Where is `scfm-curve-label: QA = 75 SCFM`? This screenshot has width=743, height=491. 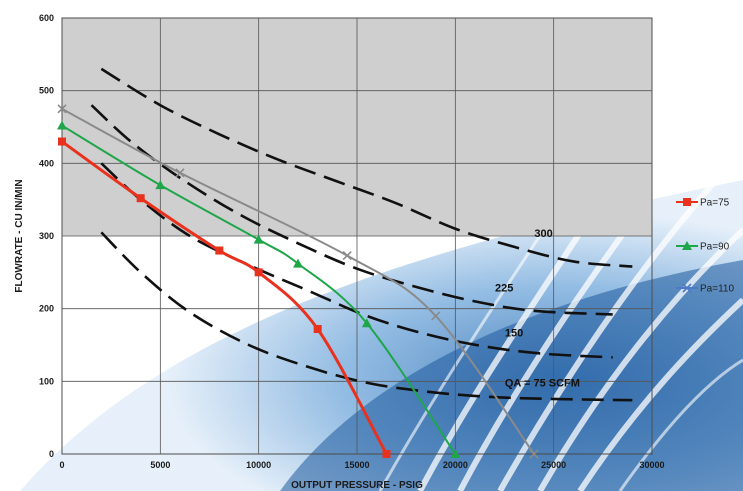 scfm-curve-label: QA = 75 SCFM is located at coordinates (542, 384).